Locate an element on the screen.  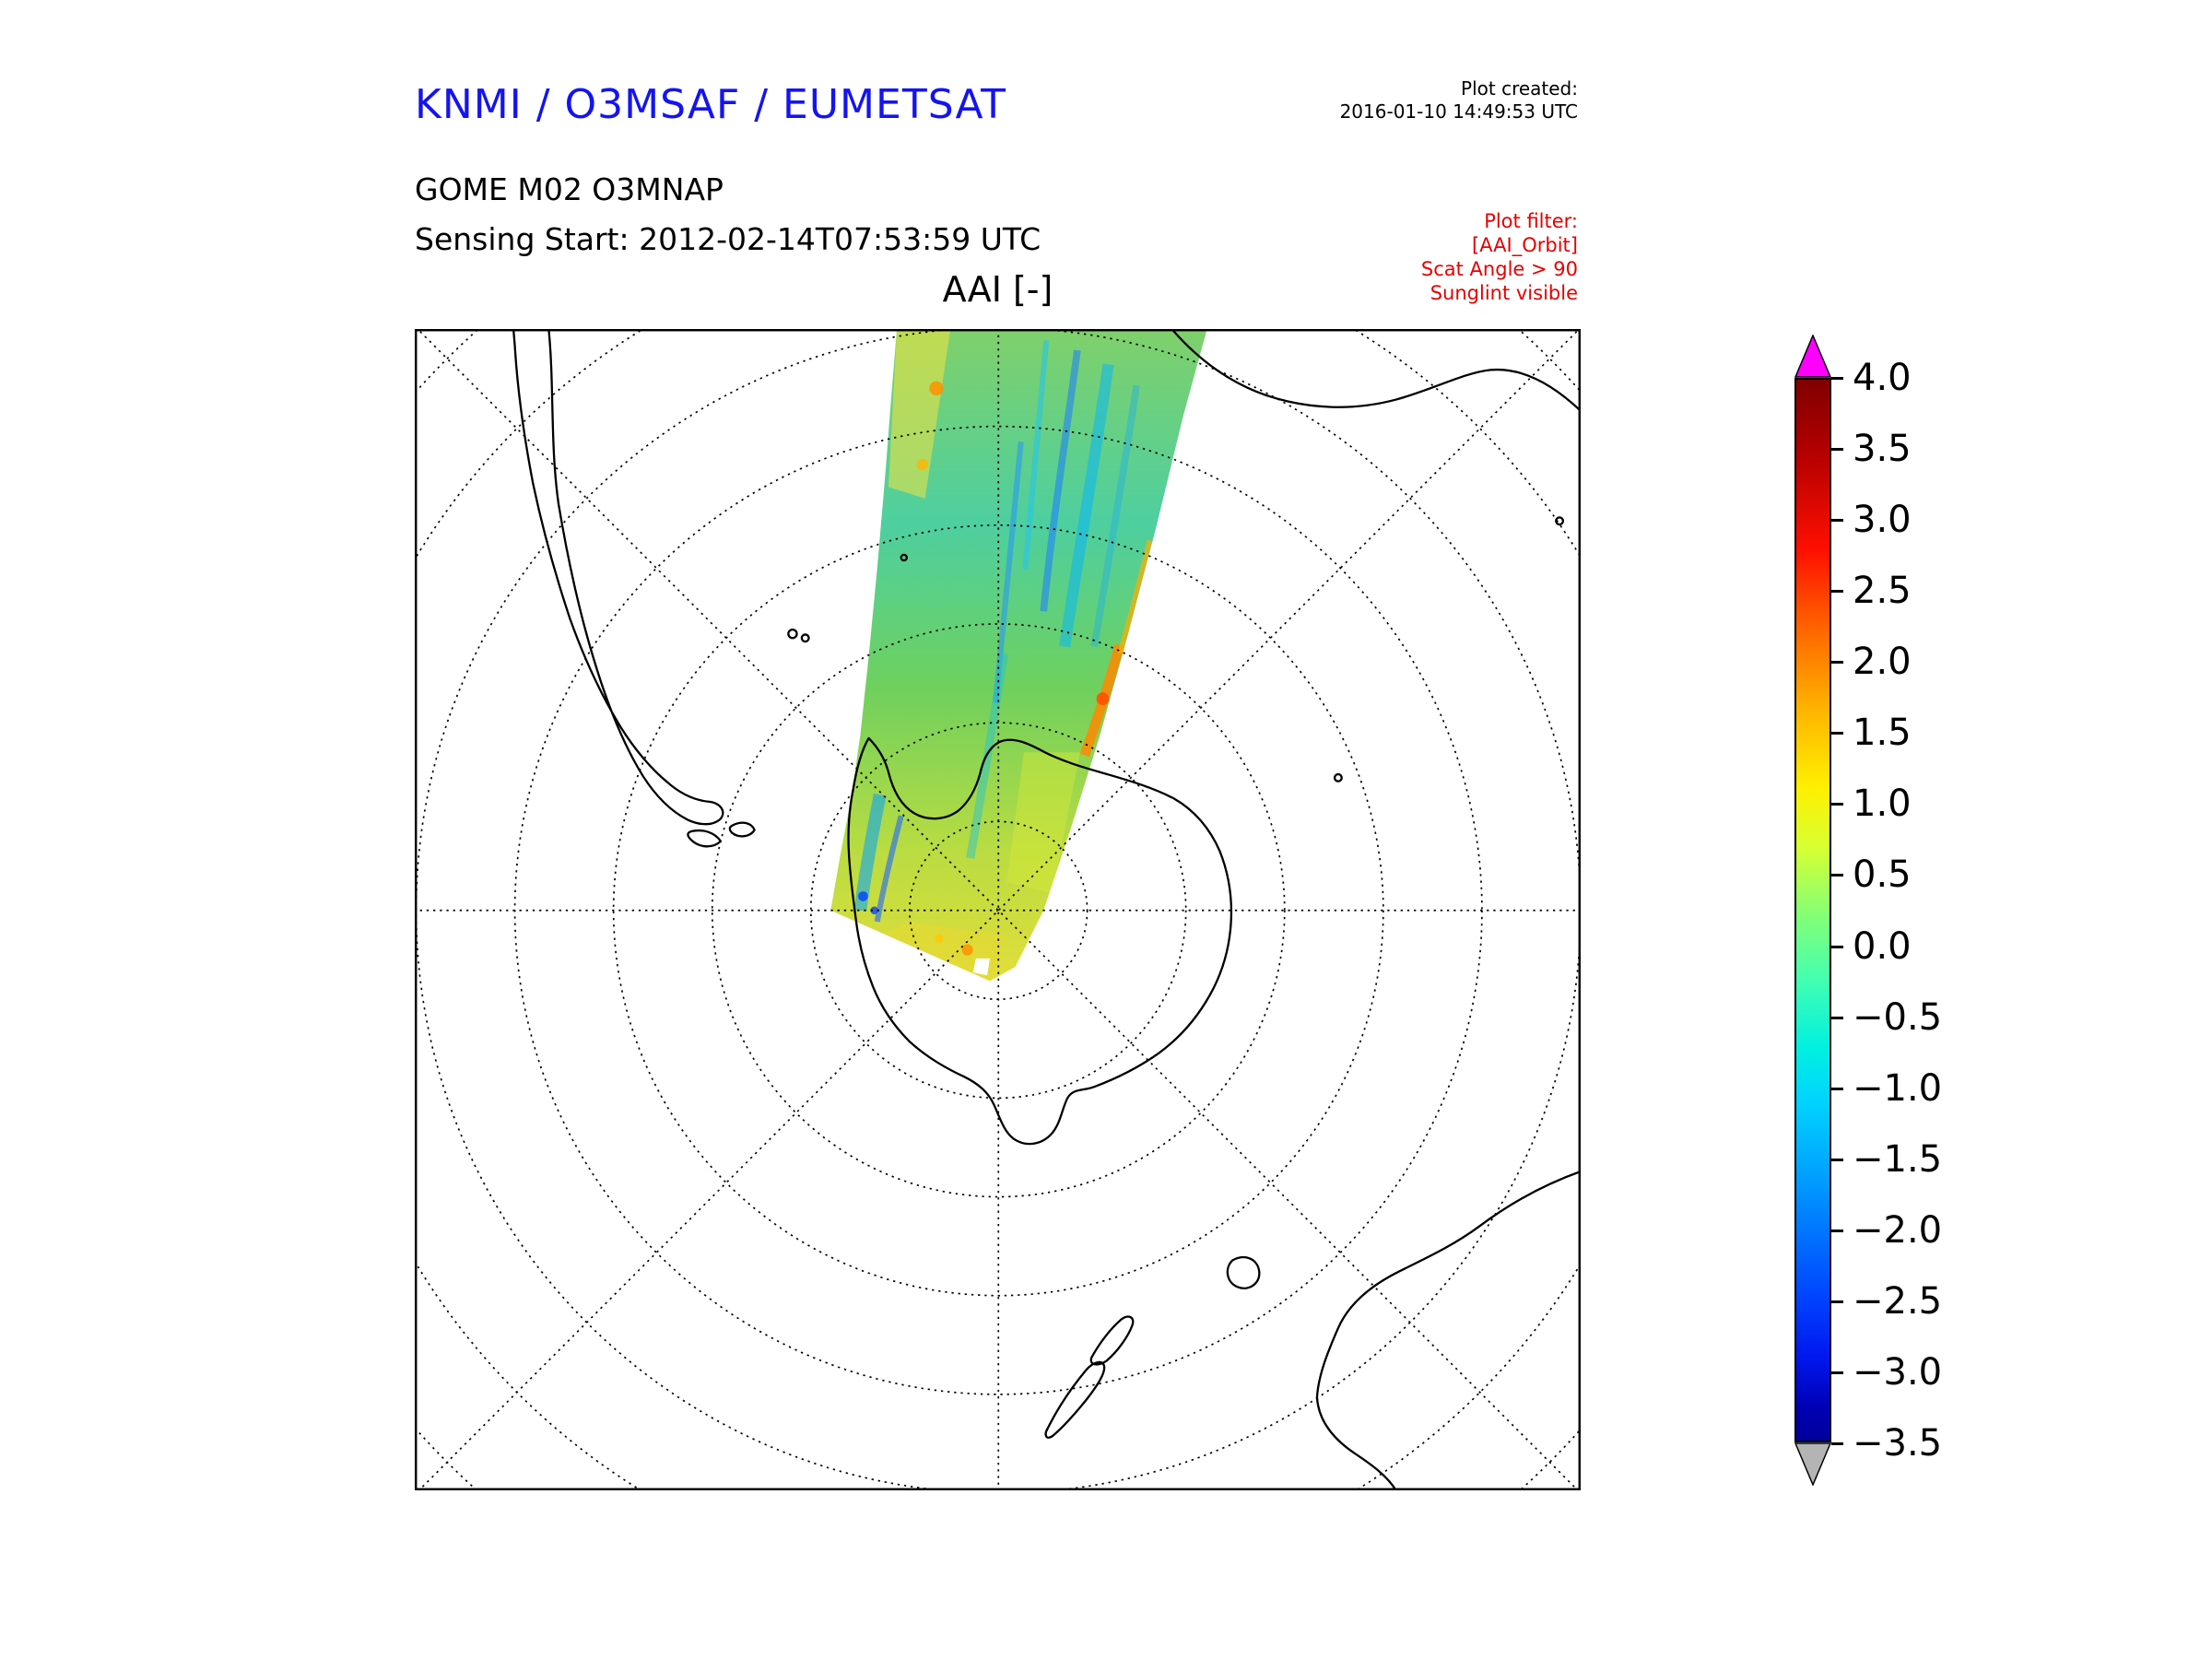
plot-filter-line: Plot filter: is located at coordinates (1531, 221).